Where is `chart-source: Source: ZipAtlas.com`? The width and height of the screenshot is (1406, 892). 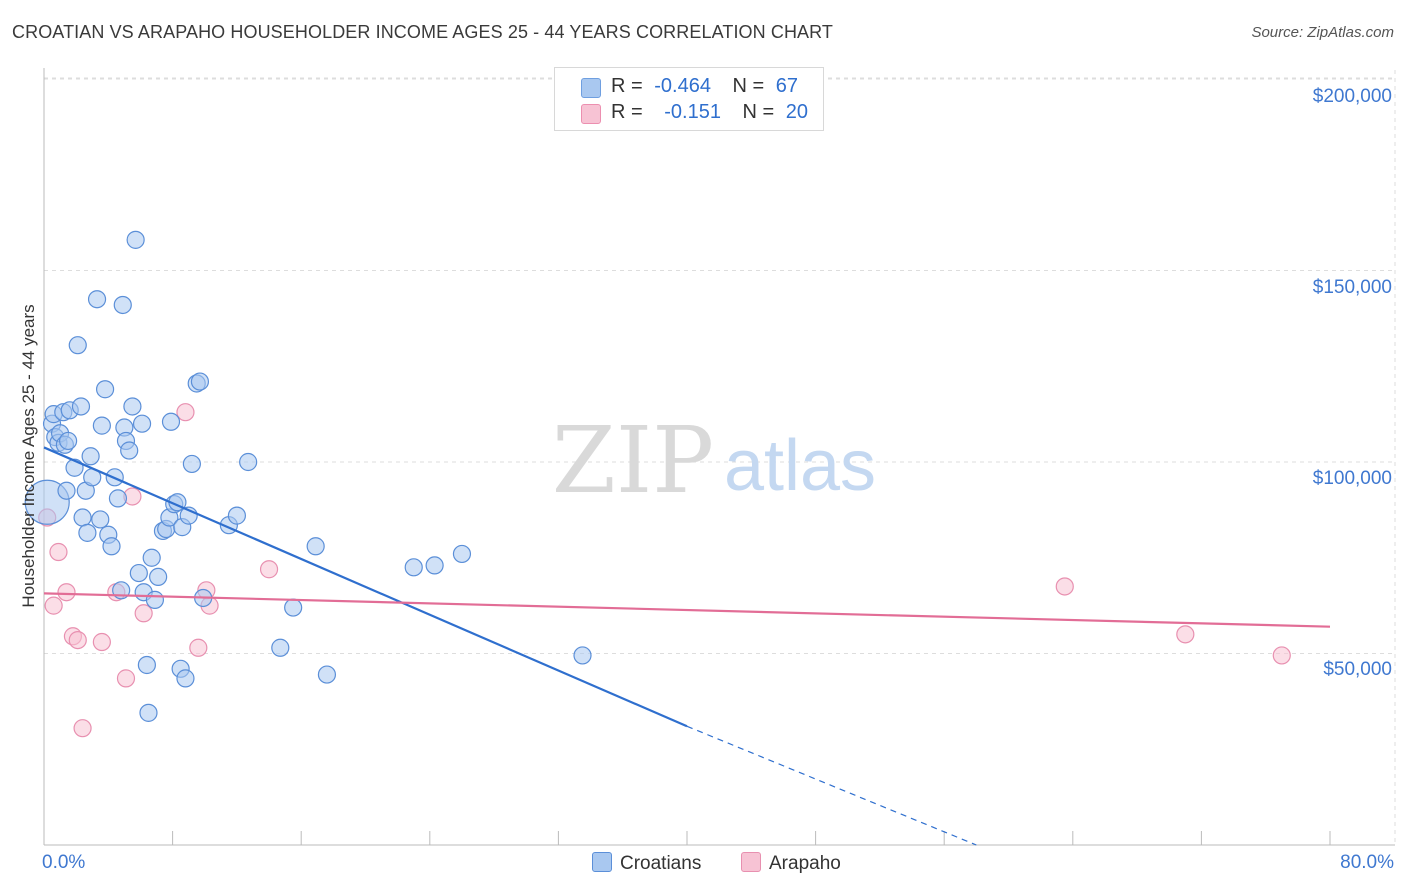
chart-source: Source: ZipAtlas.com is located at coordinates (1322, 32).